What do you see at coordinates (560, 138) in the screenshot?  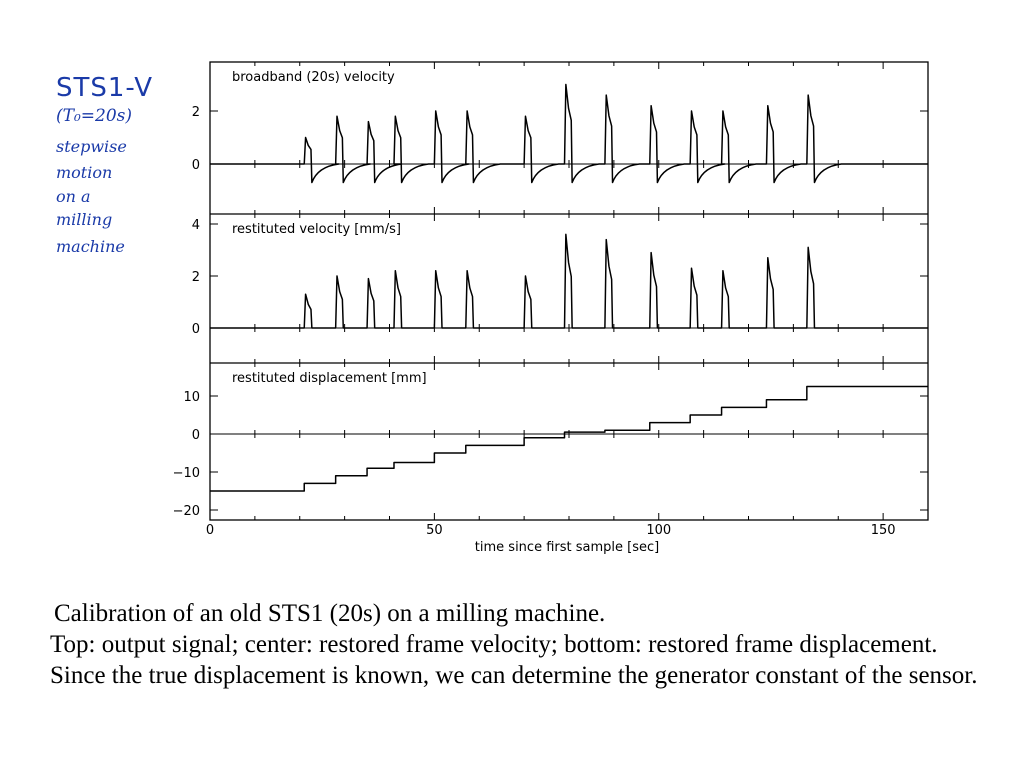 I see `panel-1: broadband (20s) velocity 0 2` at bounding box center [560, 138].